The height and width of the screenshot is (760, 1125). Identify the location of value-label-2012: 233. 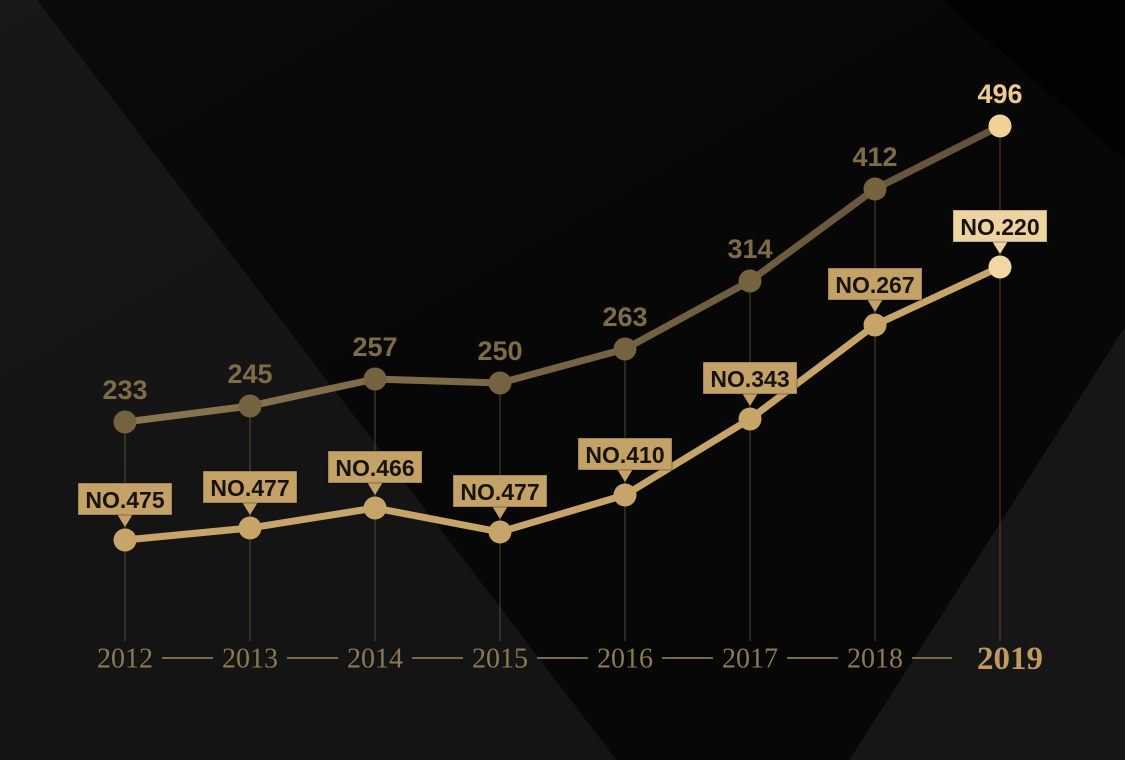
(124, 390).